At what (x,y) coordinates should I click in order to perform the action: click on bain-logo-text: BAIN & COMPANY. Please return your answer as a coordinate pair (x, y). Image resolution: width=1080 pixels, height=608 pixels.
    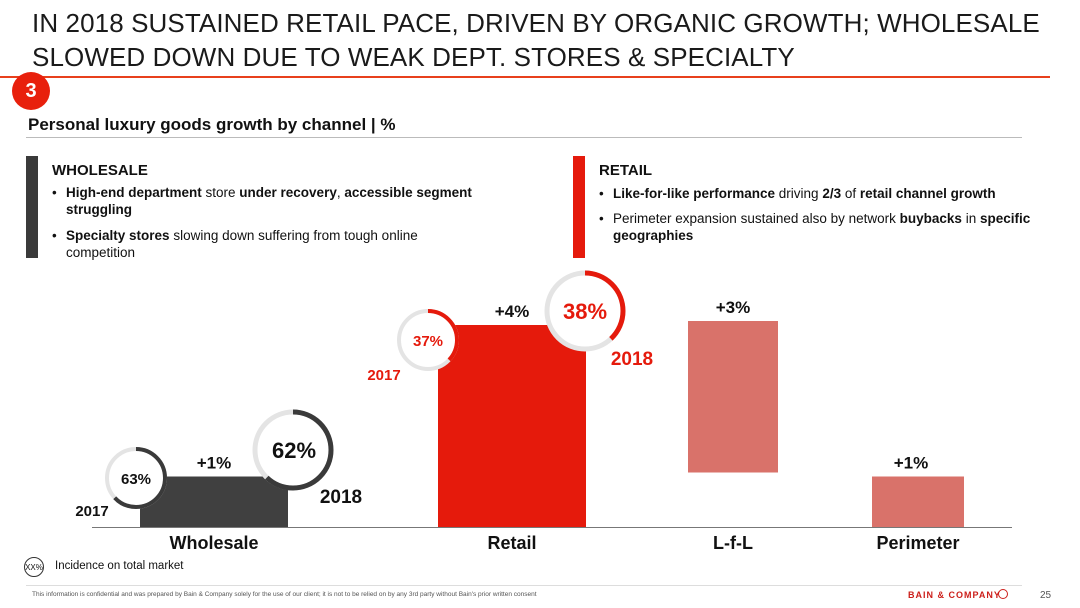
    Looking at the image, I should click on (954, 595).